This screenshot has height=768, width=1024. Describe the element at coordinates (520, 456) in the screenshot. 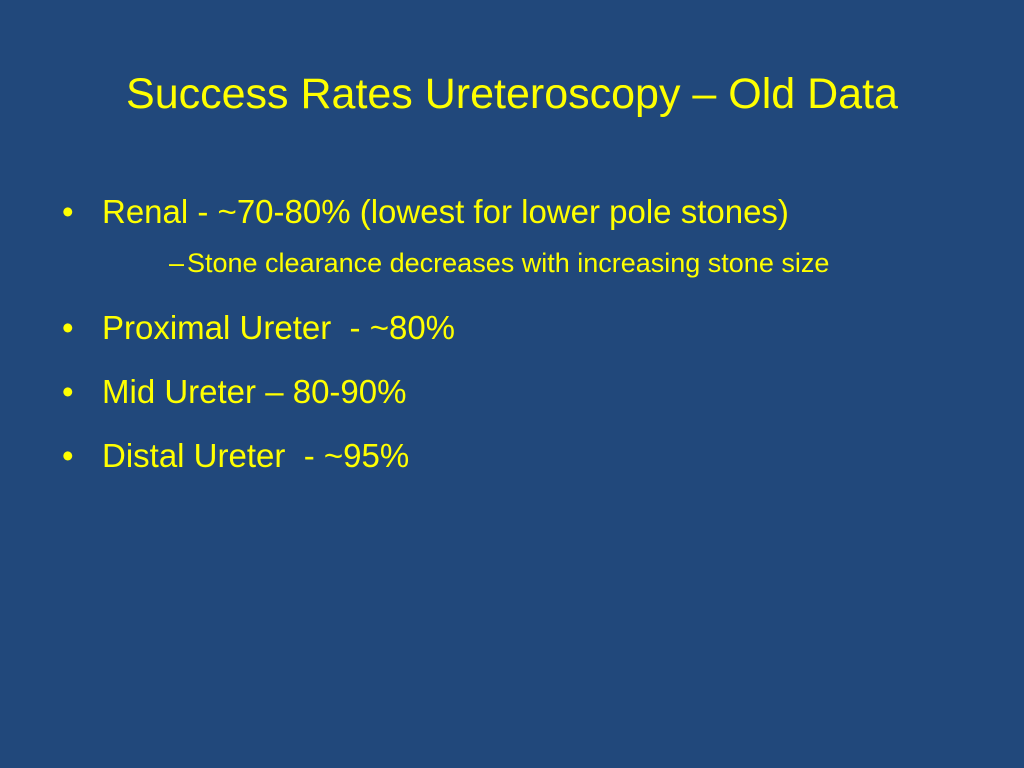

I see `bullet-item: Distal Ureter - ~95%` at that location.